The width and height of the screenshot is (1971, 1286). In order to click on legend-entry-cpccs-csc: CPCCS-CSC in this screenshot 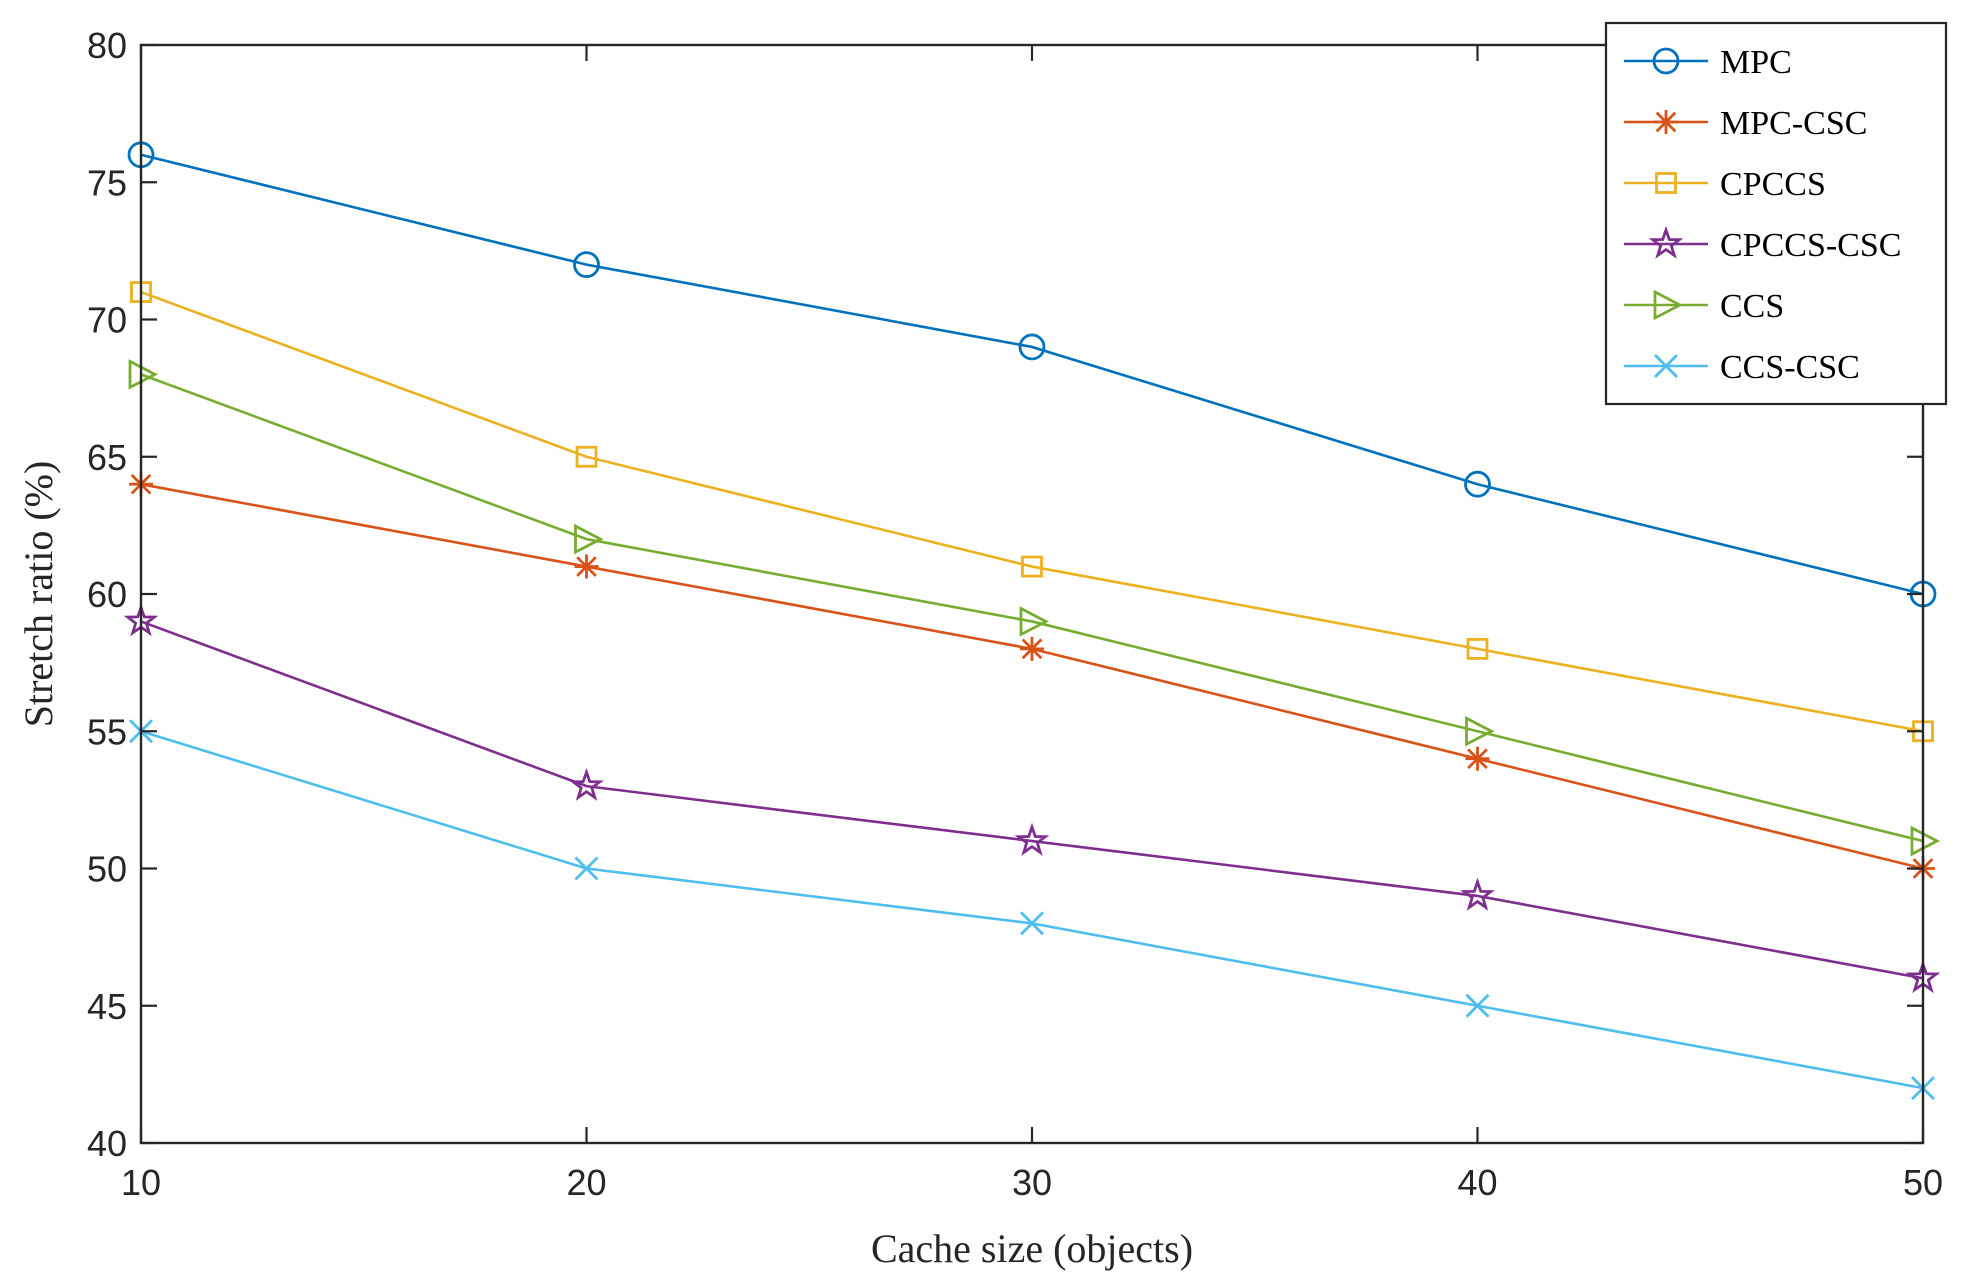, I will do `click(1762, 244)`.